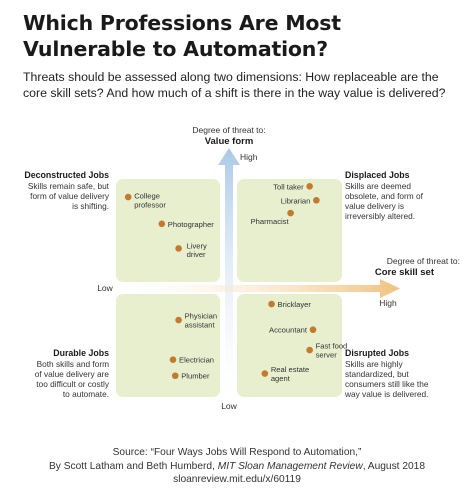  Describe the element at coordinates (197, 245) in the screenshot. I see `data-point-label: Livery` at that location.